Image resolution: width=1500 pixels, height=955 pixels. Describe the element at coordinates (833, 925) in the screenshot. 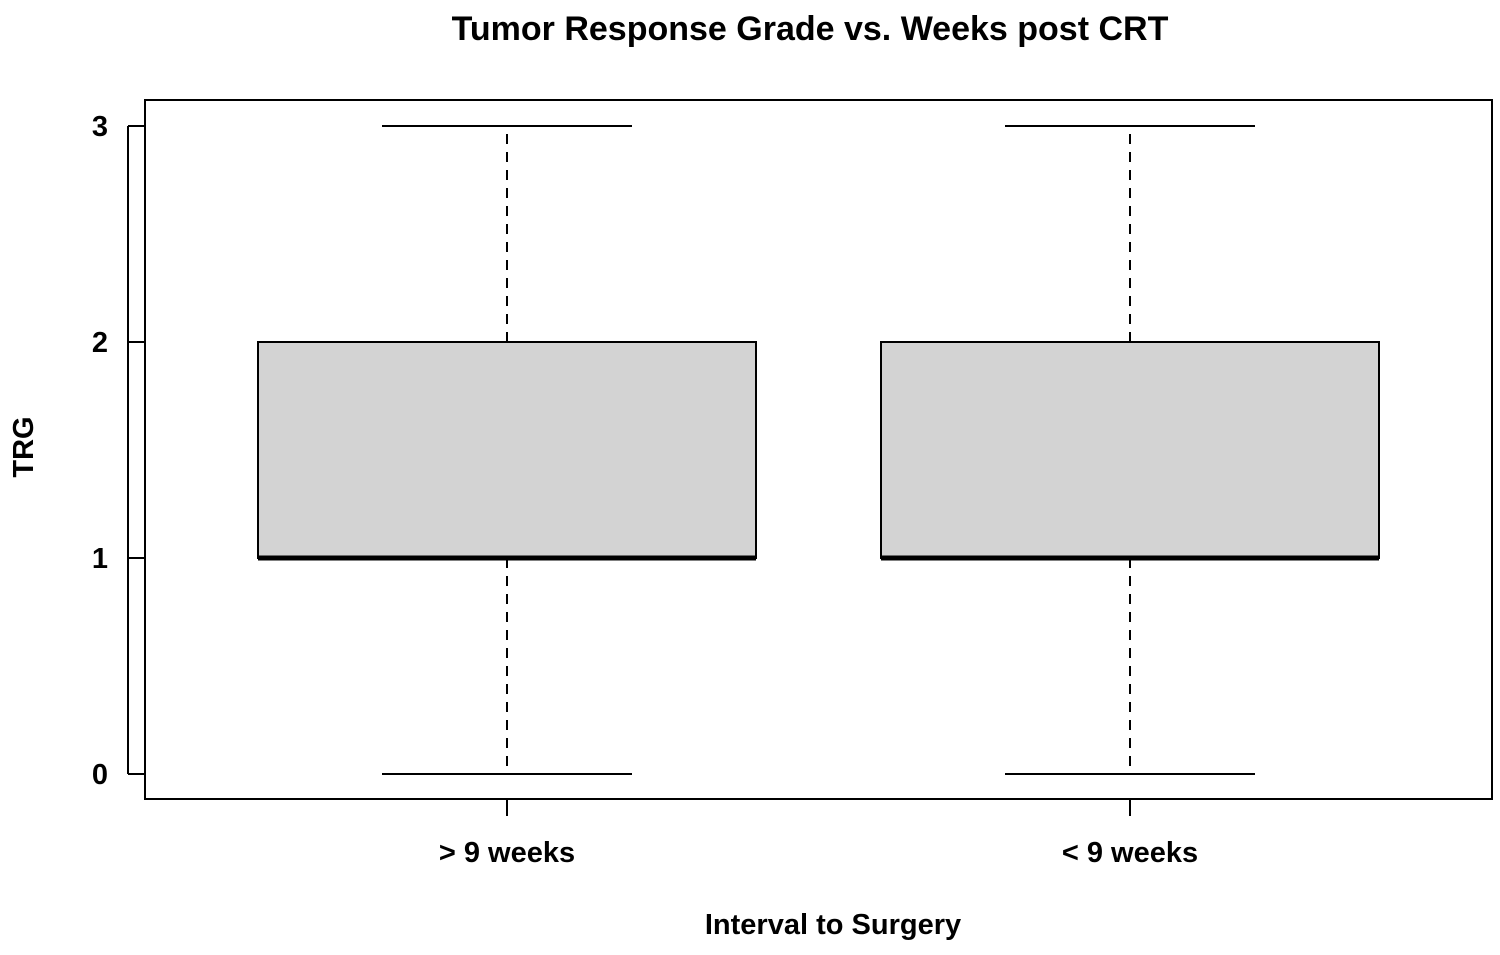

I see `x-axis-label: Interval to Surgery` at that location.